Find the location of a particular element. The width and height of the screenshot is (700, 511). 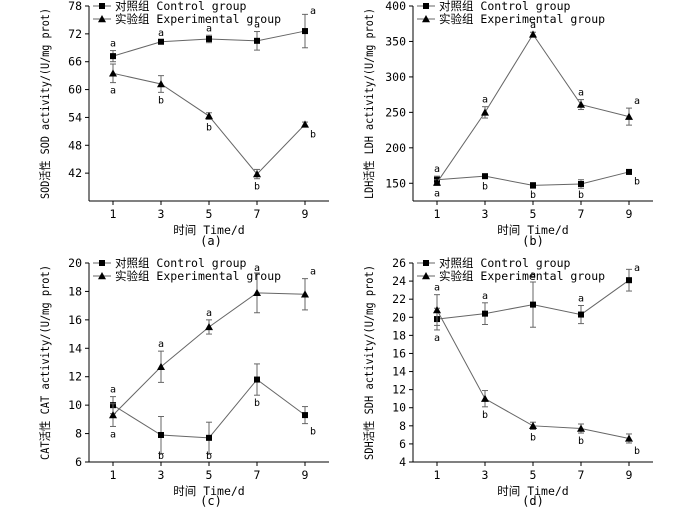

y-tick-label: 10 is located at coordinates (75, 405).